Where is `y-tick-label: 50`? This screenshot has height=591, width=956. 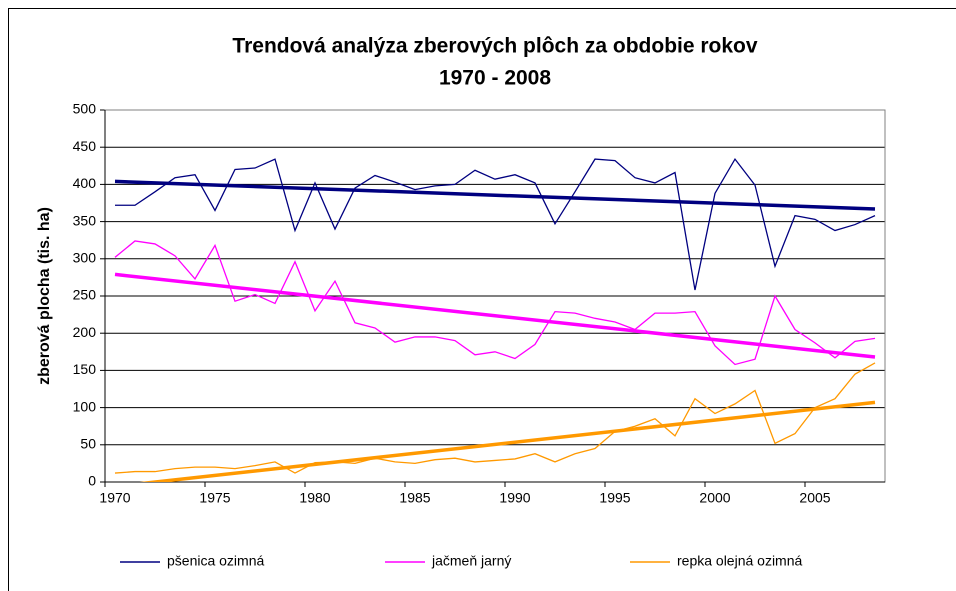 y-tick-label: 50 is located at coordinates (88, 444).